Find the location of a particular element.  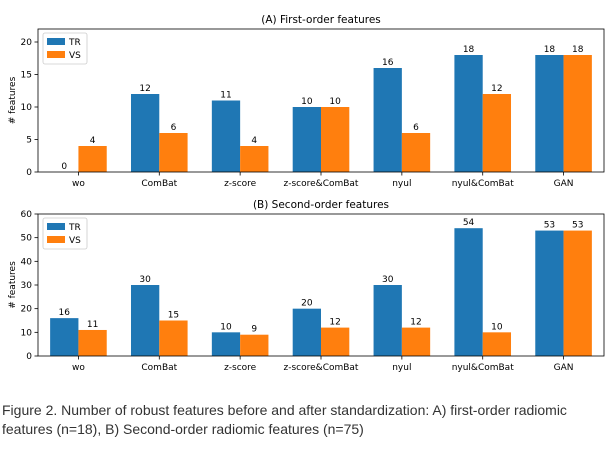

data-label: 15 is located at coordinates (173, 316).